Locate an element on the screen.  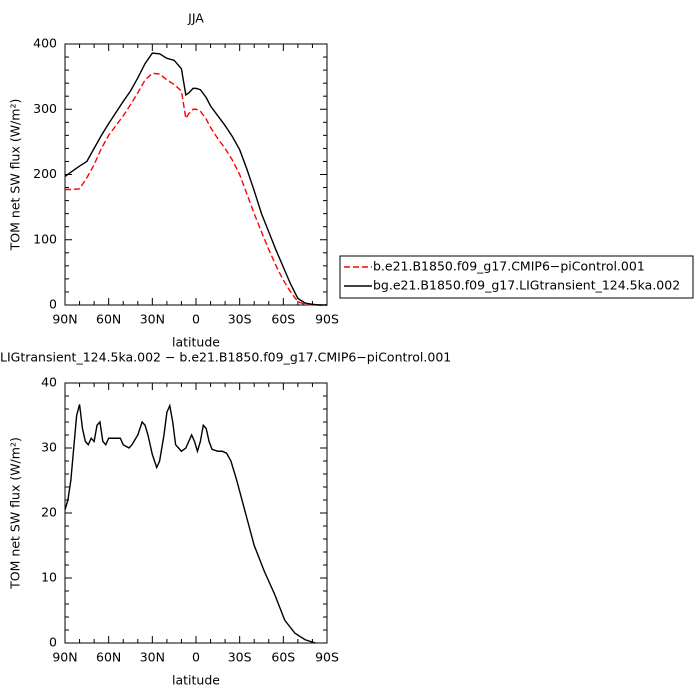
y-tick-label: 10 is located at coordinates (49, 577).